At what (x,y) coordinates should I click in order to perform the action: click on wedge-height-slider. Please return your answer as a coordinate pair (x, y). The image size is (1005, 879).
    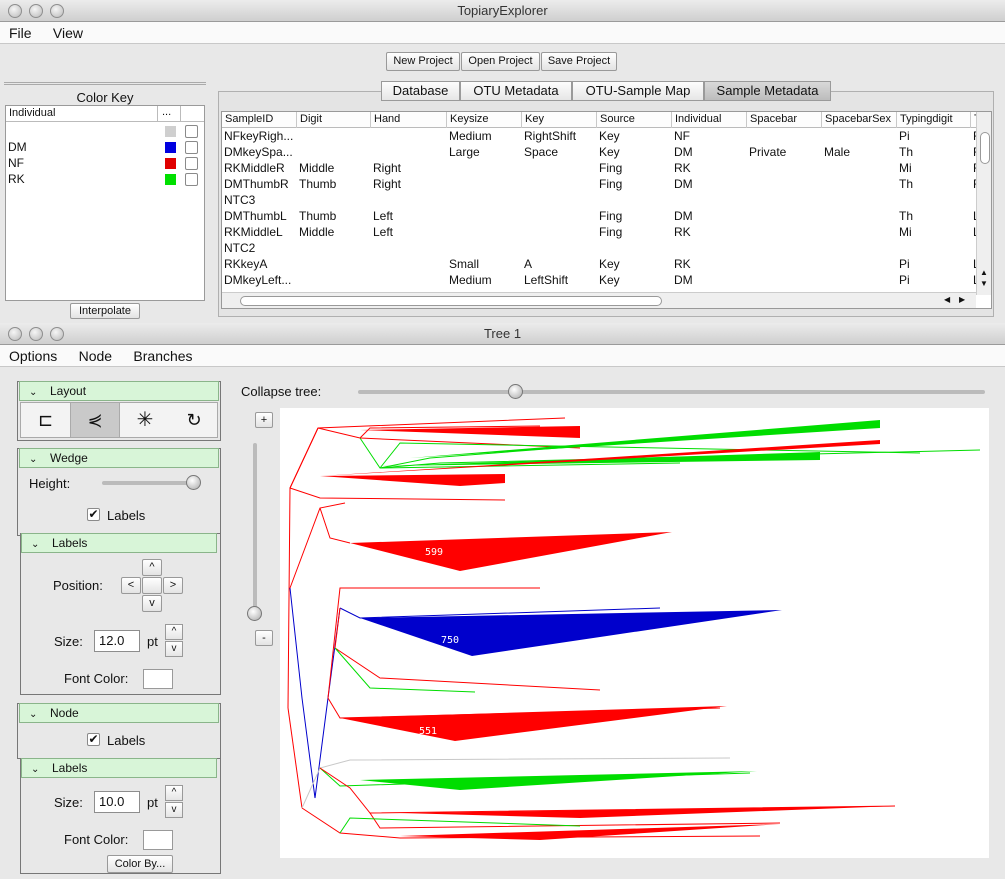
    Looking at the image, I should click on (151, 483).